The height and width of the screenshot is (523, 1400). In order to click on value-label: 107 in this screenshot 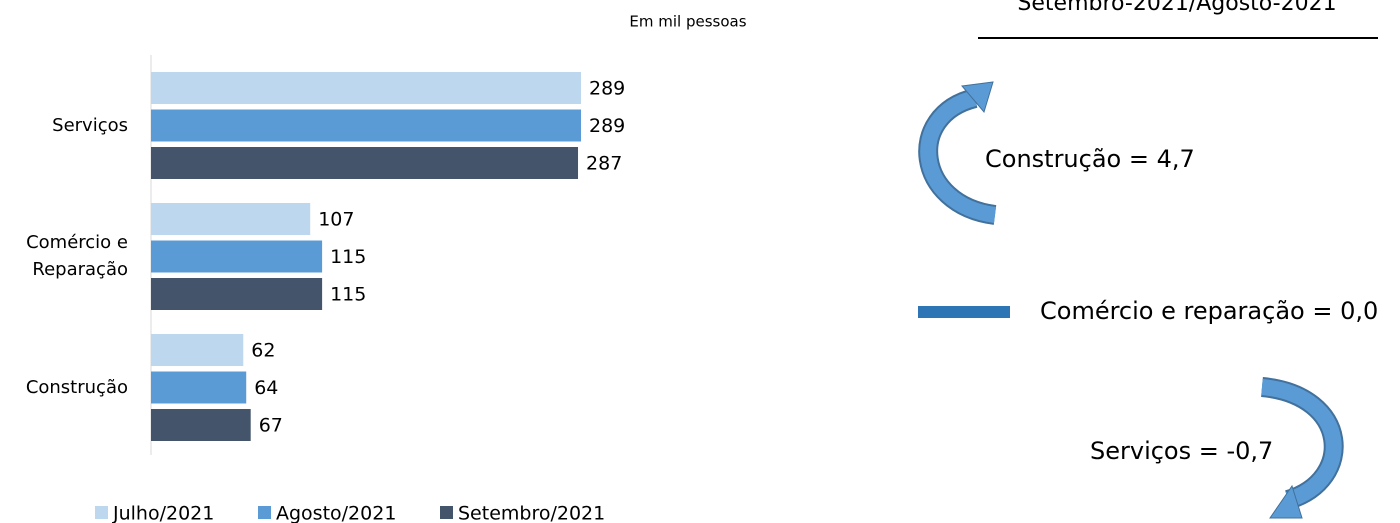, I will do `click(336, 220)`.